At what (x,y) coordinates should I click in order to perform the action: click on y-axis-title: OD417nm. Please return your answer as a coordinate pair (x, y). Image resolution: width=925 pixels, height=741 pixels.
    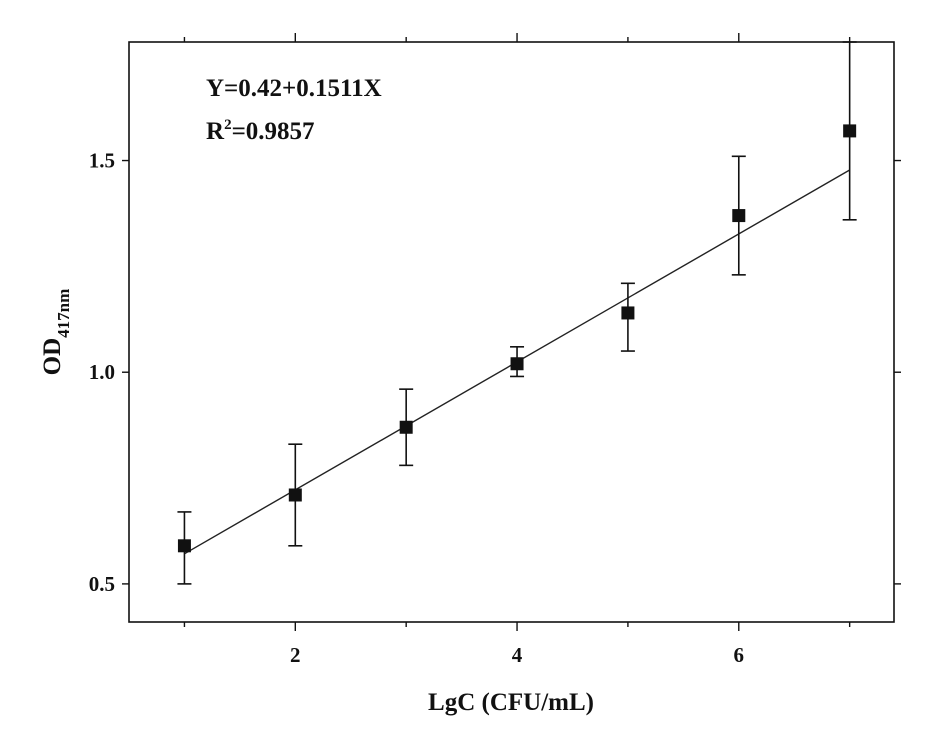
    Looking at the image, I should click on (56, 332).